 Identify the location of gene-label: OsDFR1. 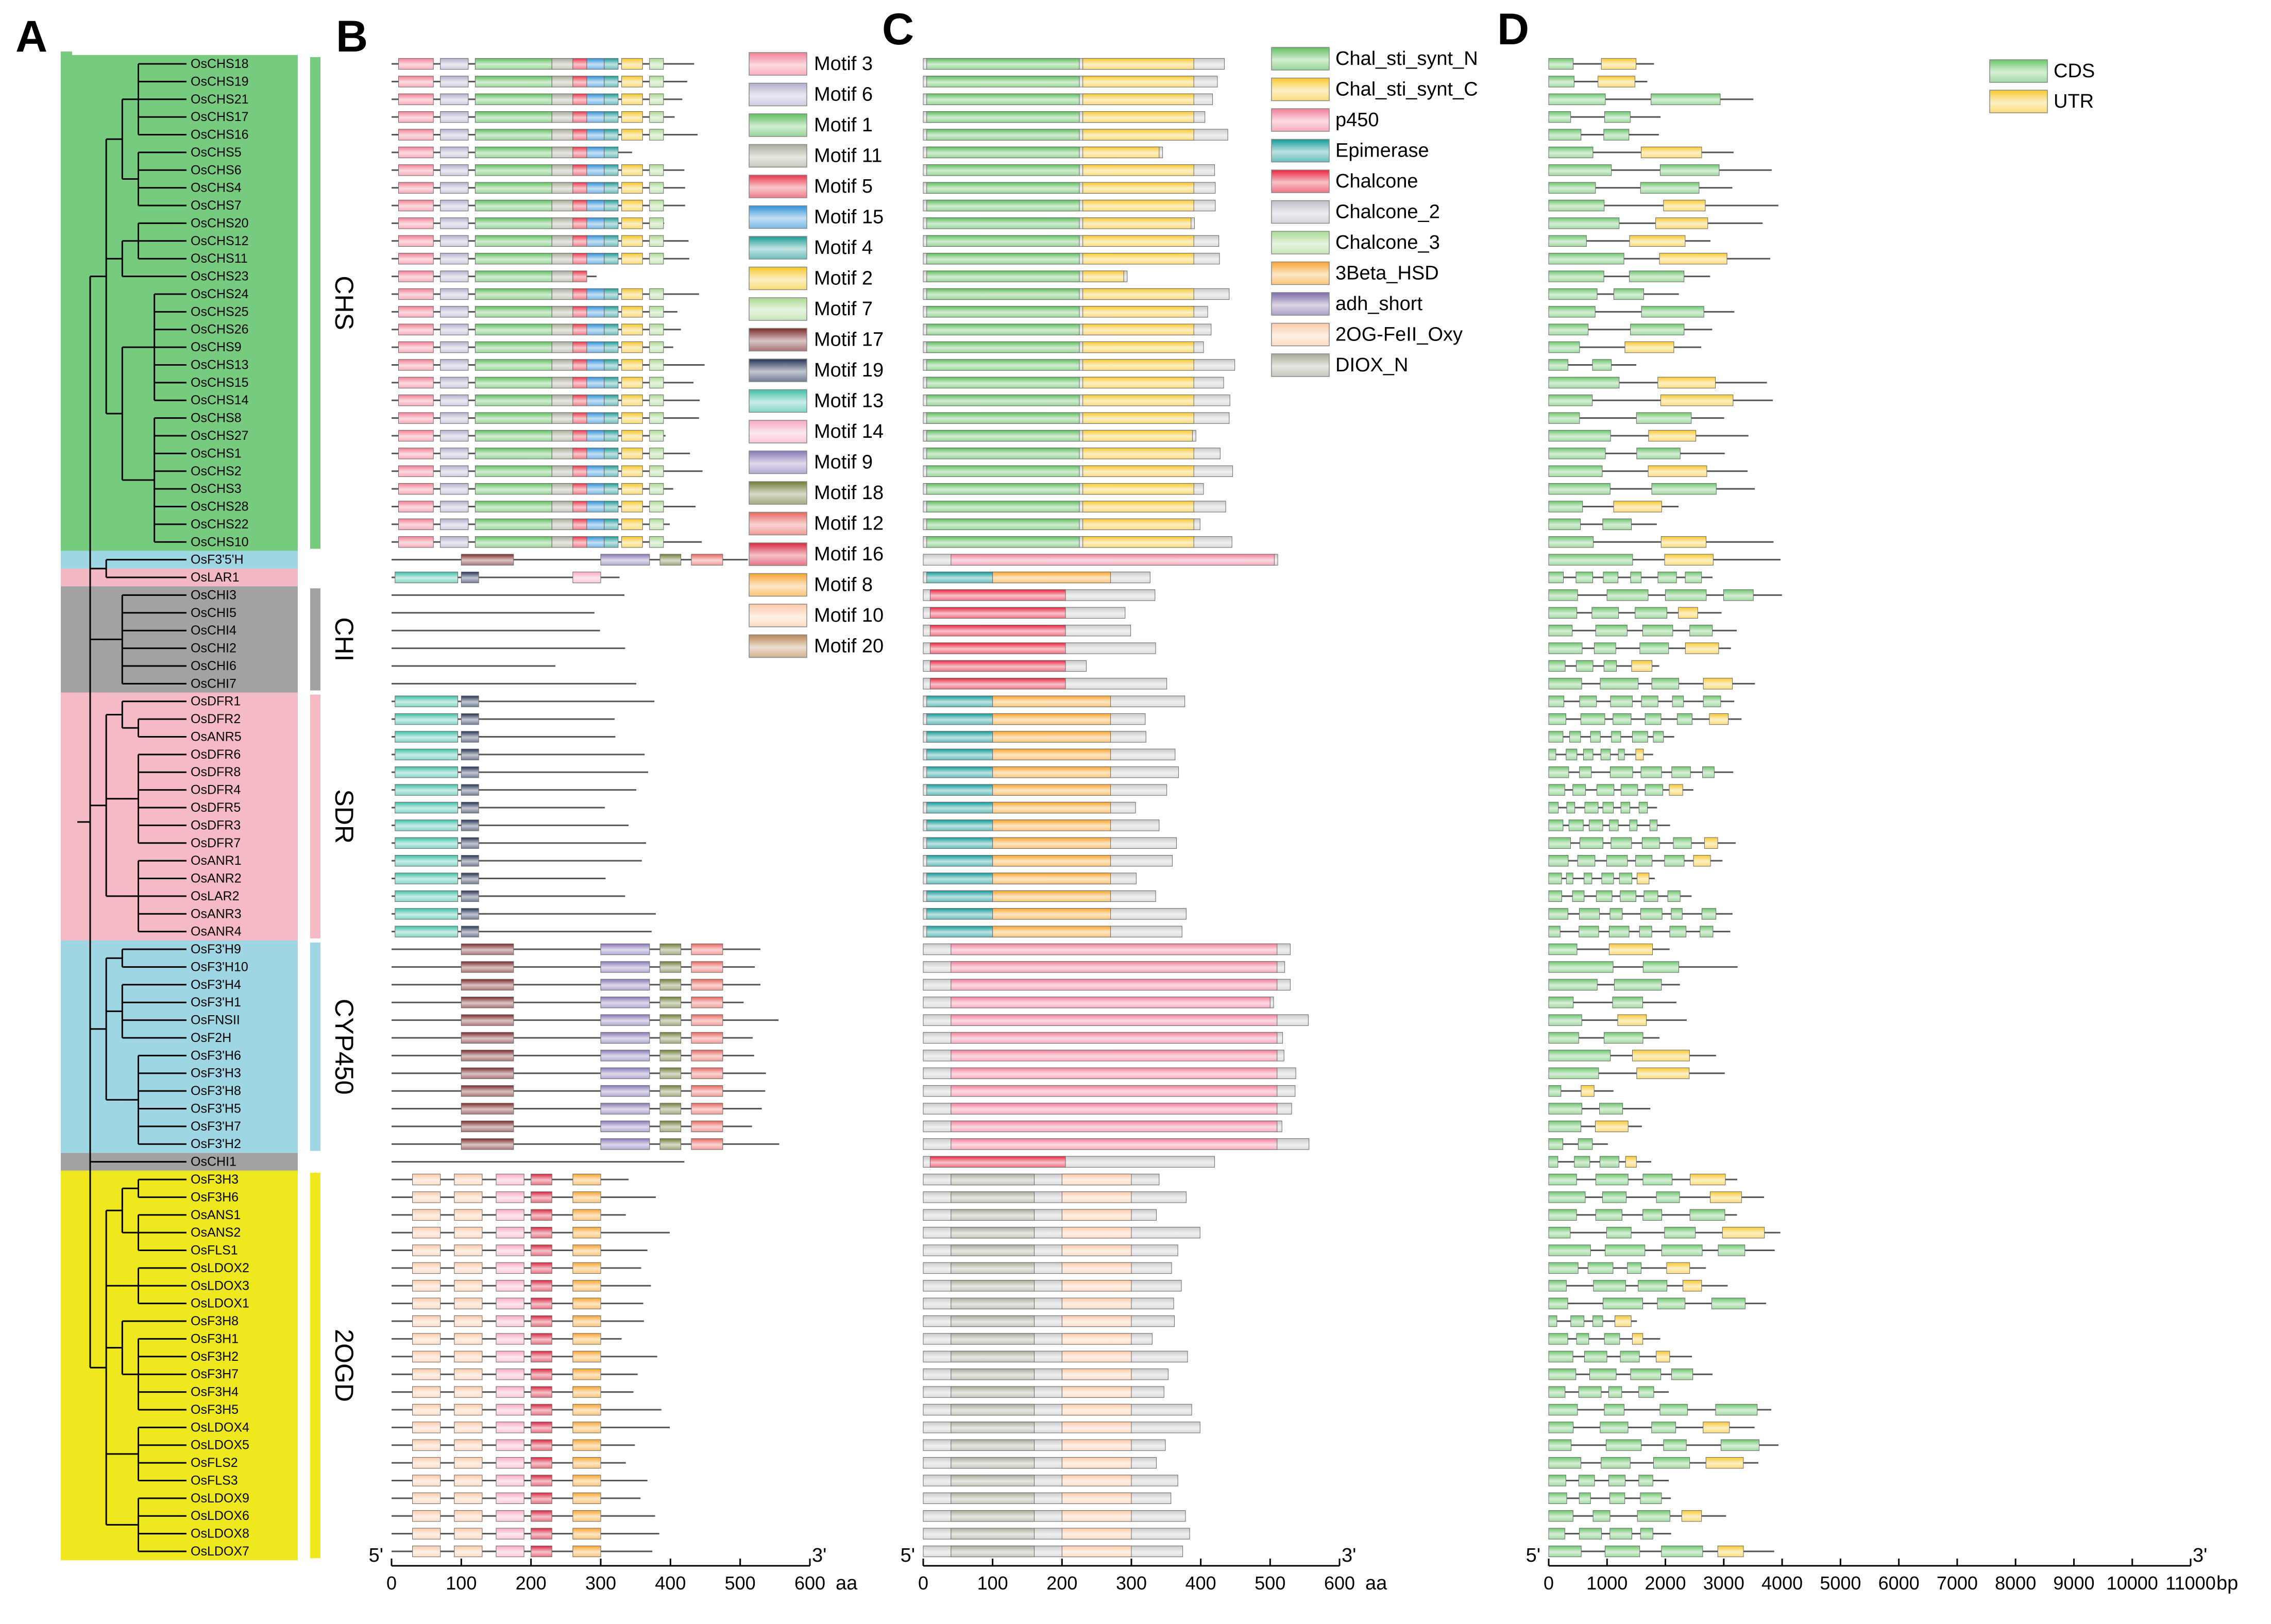
(216, 701).